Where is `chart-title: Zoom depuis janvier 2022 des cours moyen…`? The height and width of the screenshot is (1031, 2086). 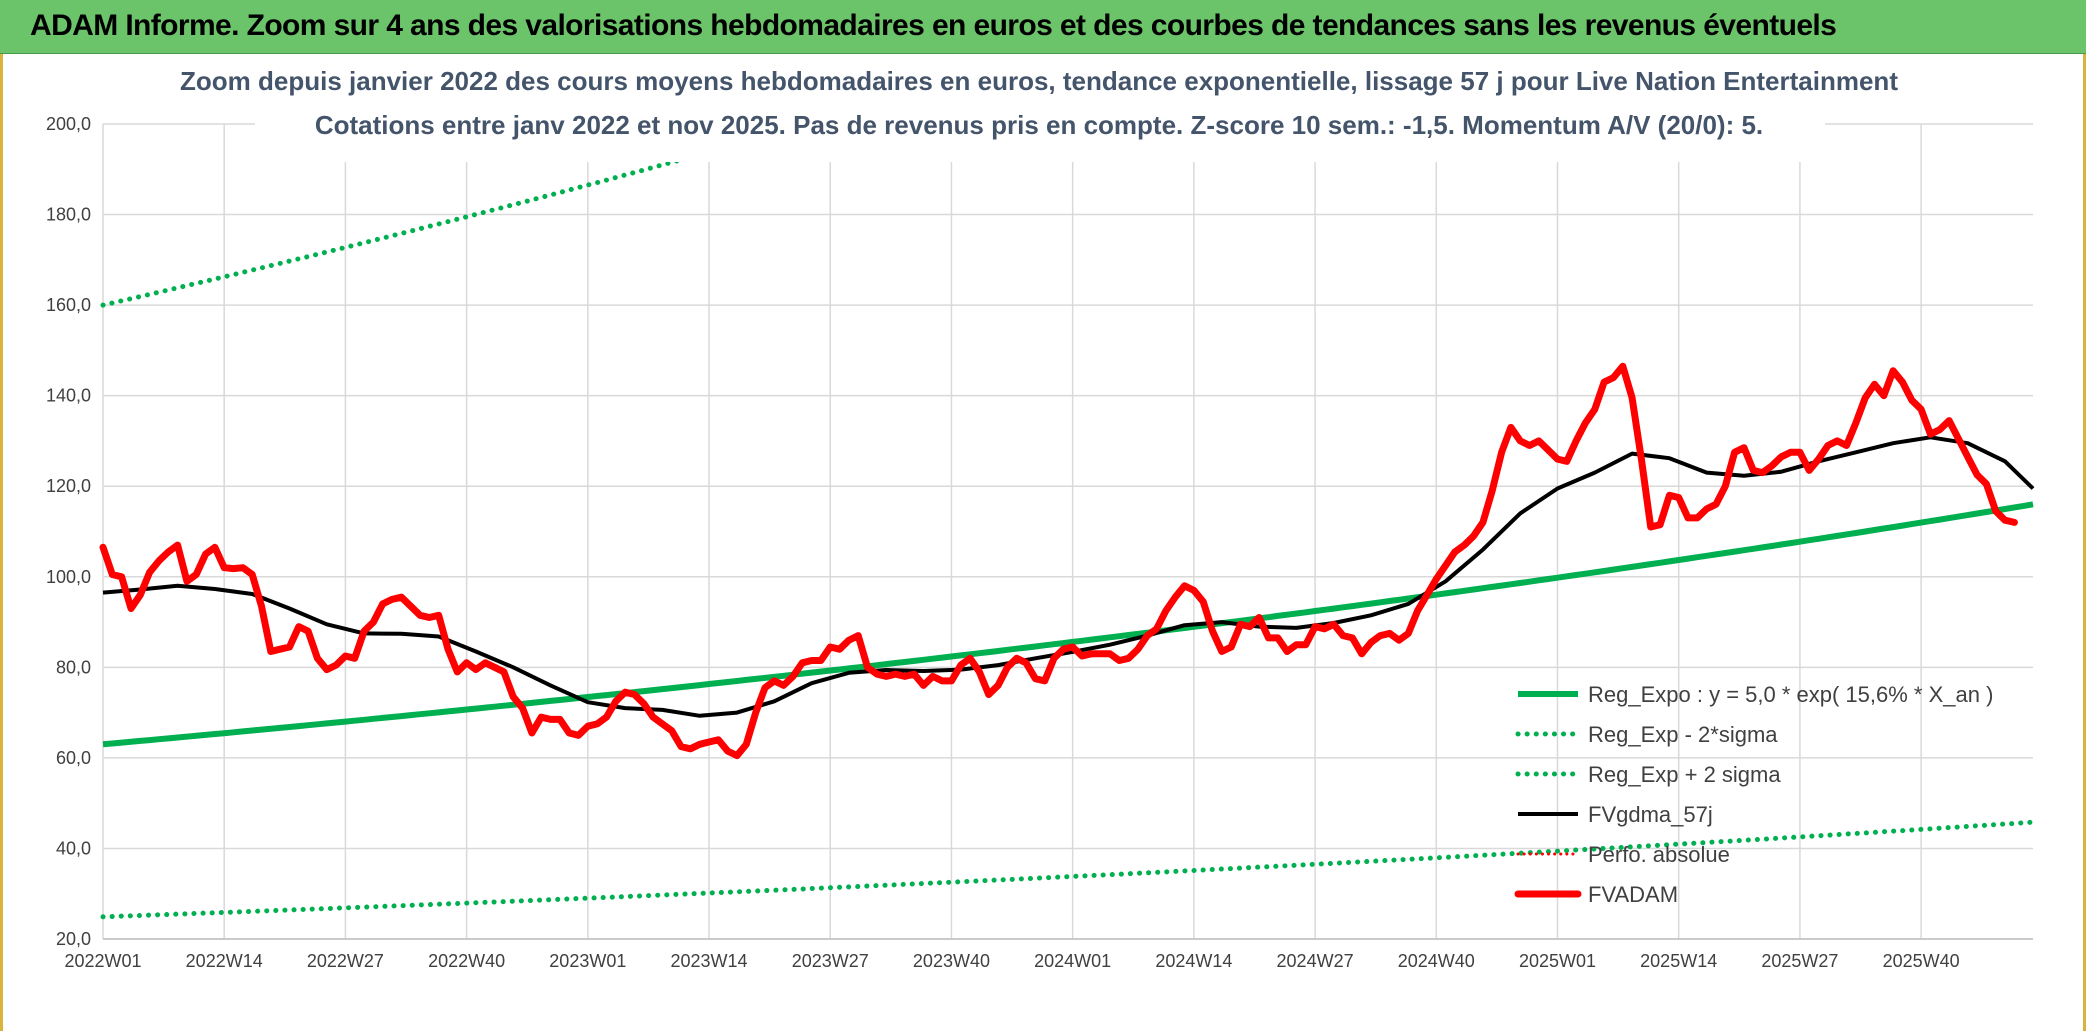 chart-title: Zoom depuis janvier 2022 des cours moyen… is located at coordinates (1039, 81).